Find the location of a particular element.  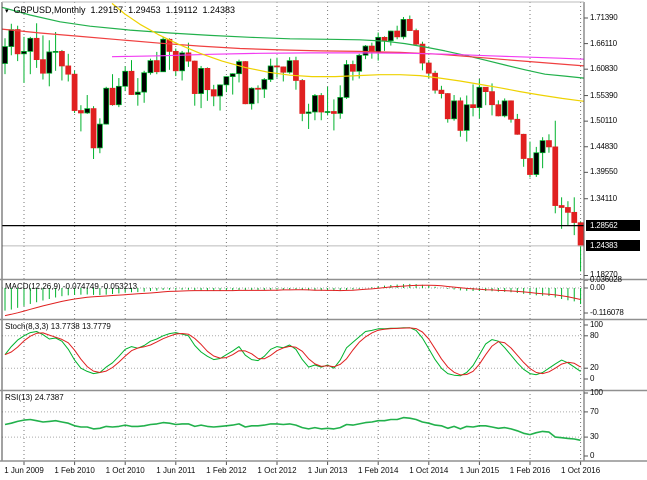

macd-signal-line is located at coordinates (292, 300).